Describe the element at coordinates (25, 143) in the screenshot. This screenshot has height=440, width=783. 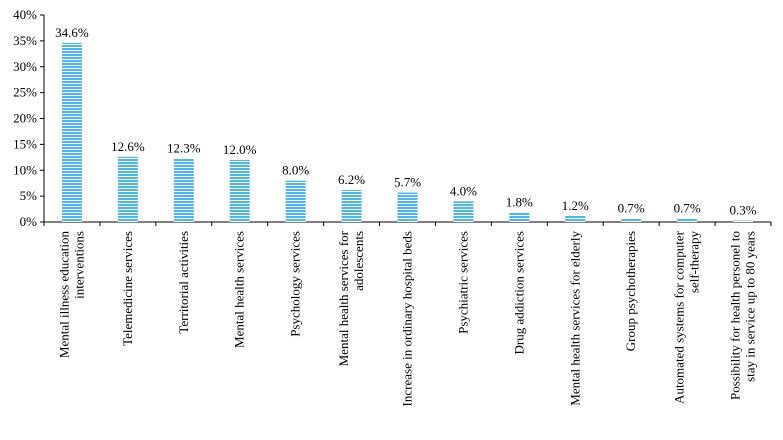
I see `y-tick-label: 15%` at that location.